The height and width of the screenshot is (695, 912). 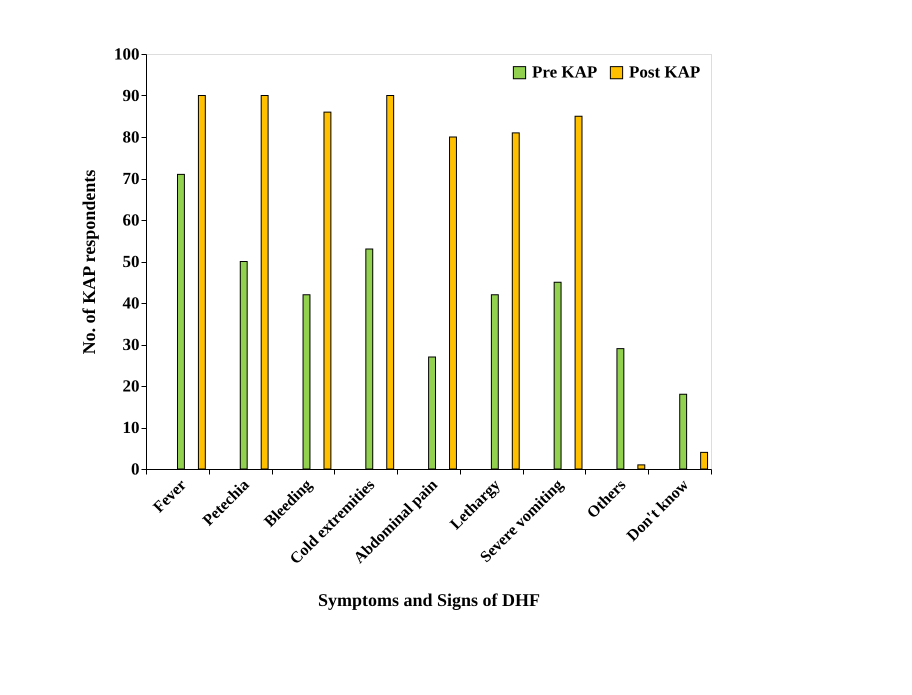 I want to click on x-axis-title: Symptoms and Signs of DHF, so click(x=429, y=600).